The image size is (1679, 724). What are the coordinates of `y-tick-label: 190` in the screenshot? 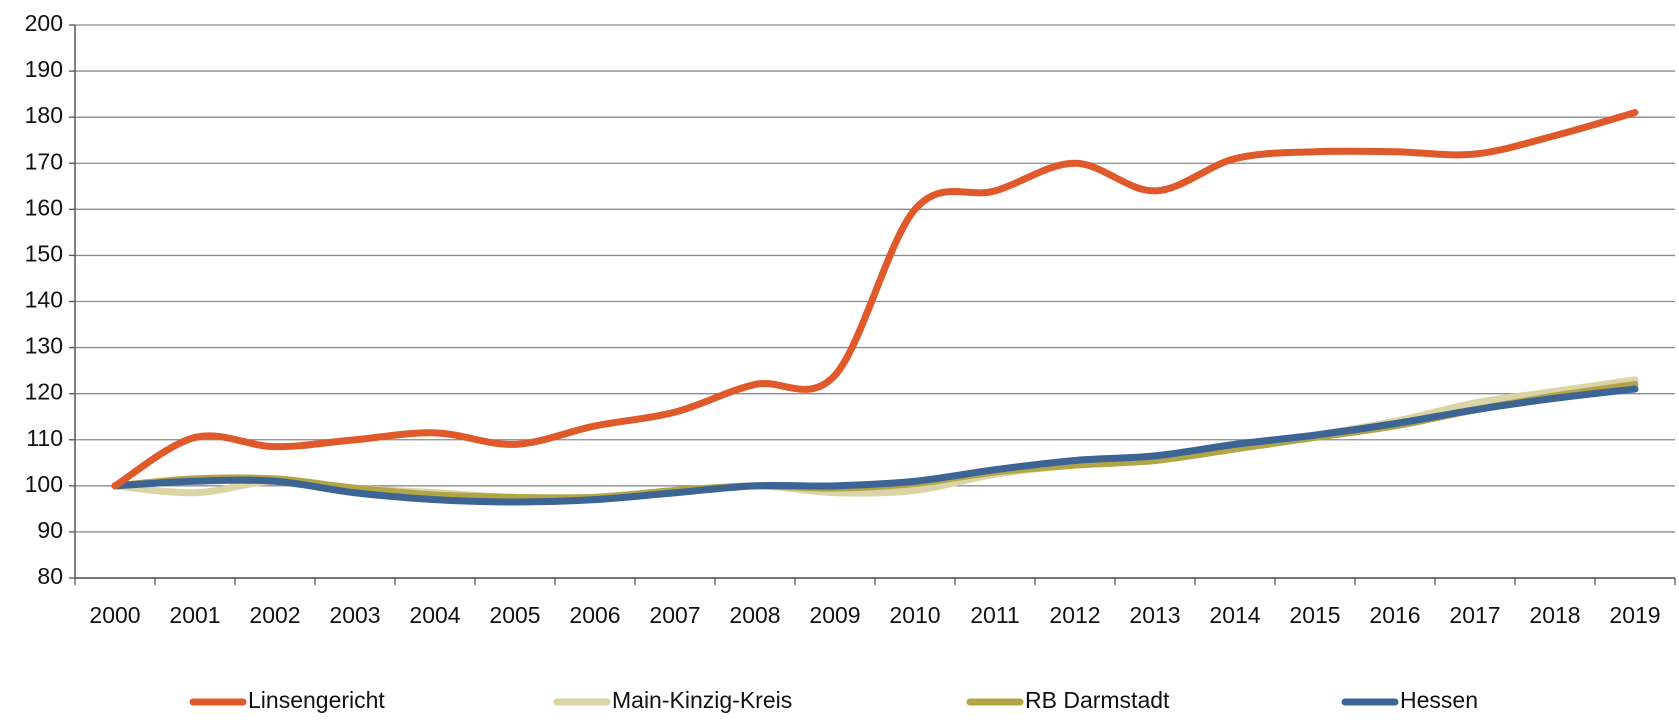 It's located at (44, 69).